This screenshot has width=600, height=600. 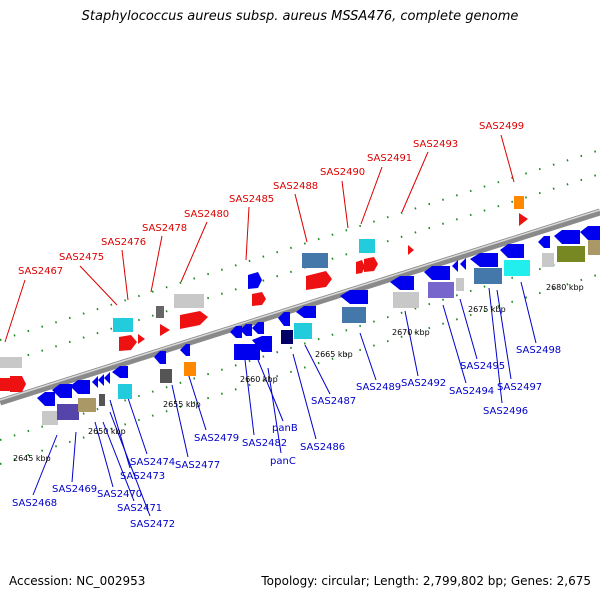 I want to click on gene-label-reverse: SAS2472, so click(x=152, y=524).